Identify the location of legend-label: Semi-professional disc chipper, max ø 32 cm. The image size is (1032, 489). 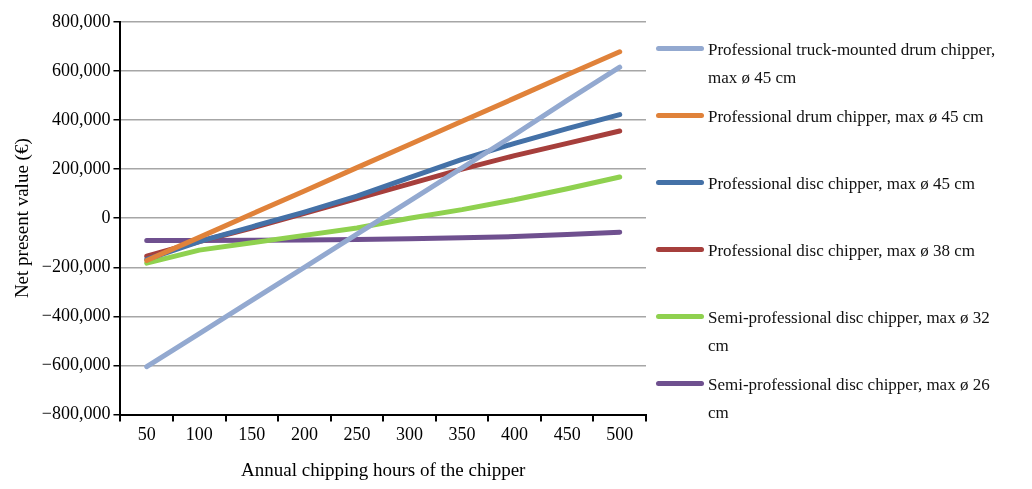
(849, 332).